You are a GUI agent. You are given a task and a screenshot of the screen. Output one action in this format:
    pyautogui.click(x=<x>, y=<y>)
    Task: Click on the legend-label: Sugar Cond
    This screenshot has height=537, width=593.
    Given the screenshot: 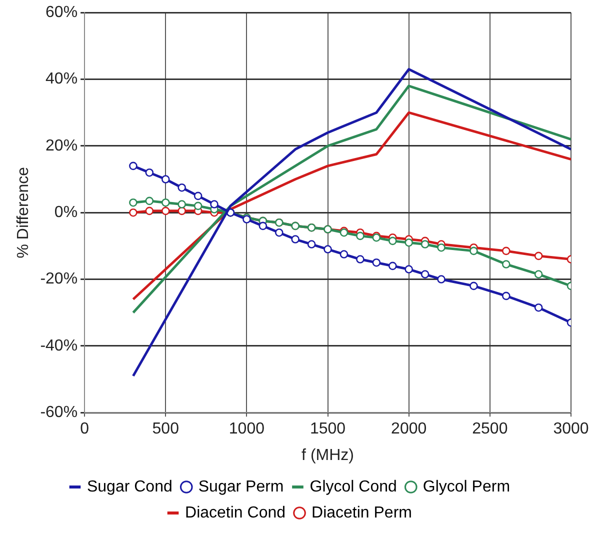 What is the action you would take?
    pyautogui.click(x=129, y=487)
    